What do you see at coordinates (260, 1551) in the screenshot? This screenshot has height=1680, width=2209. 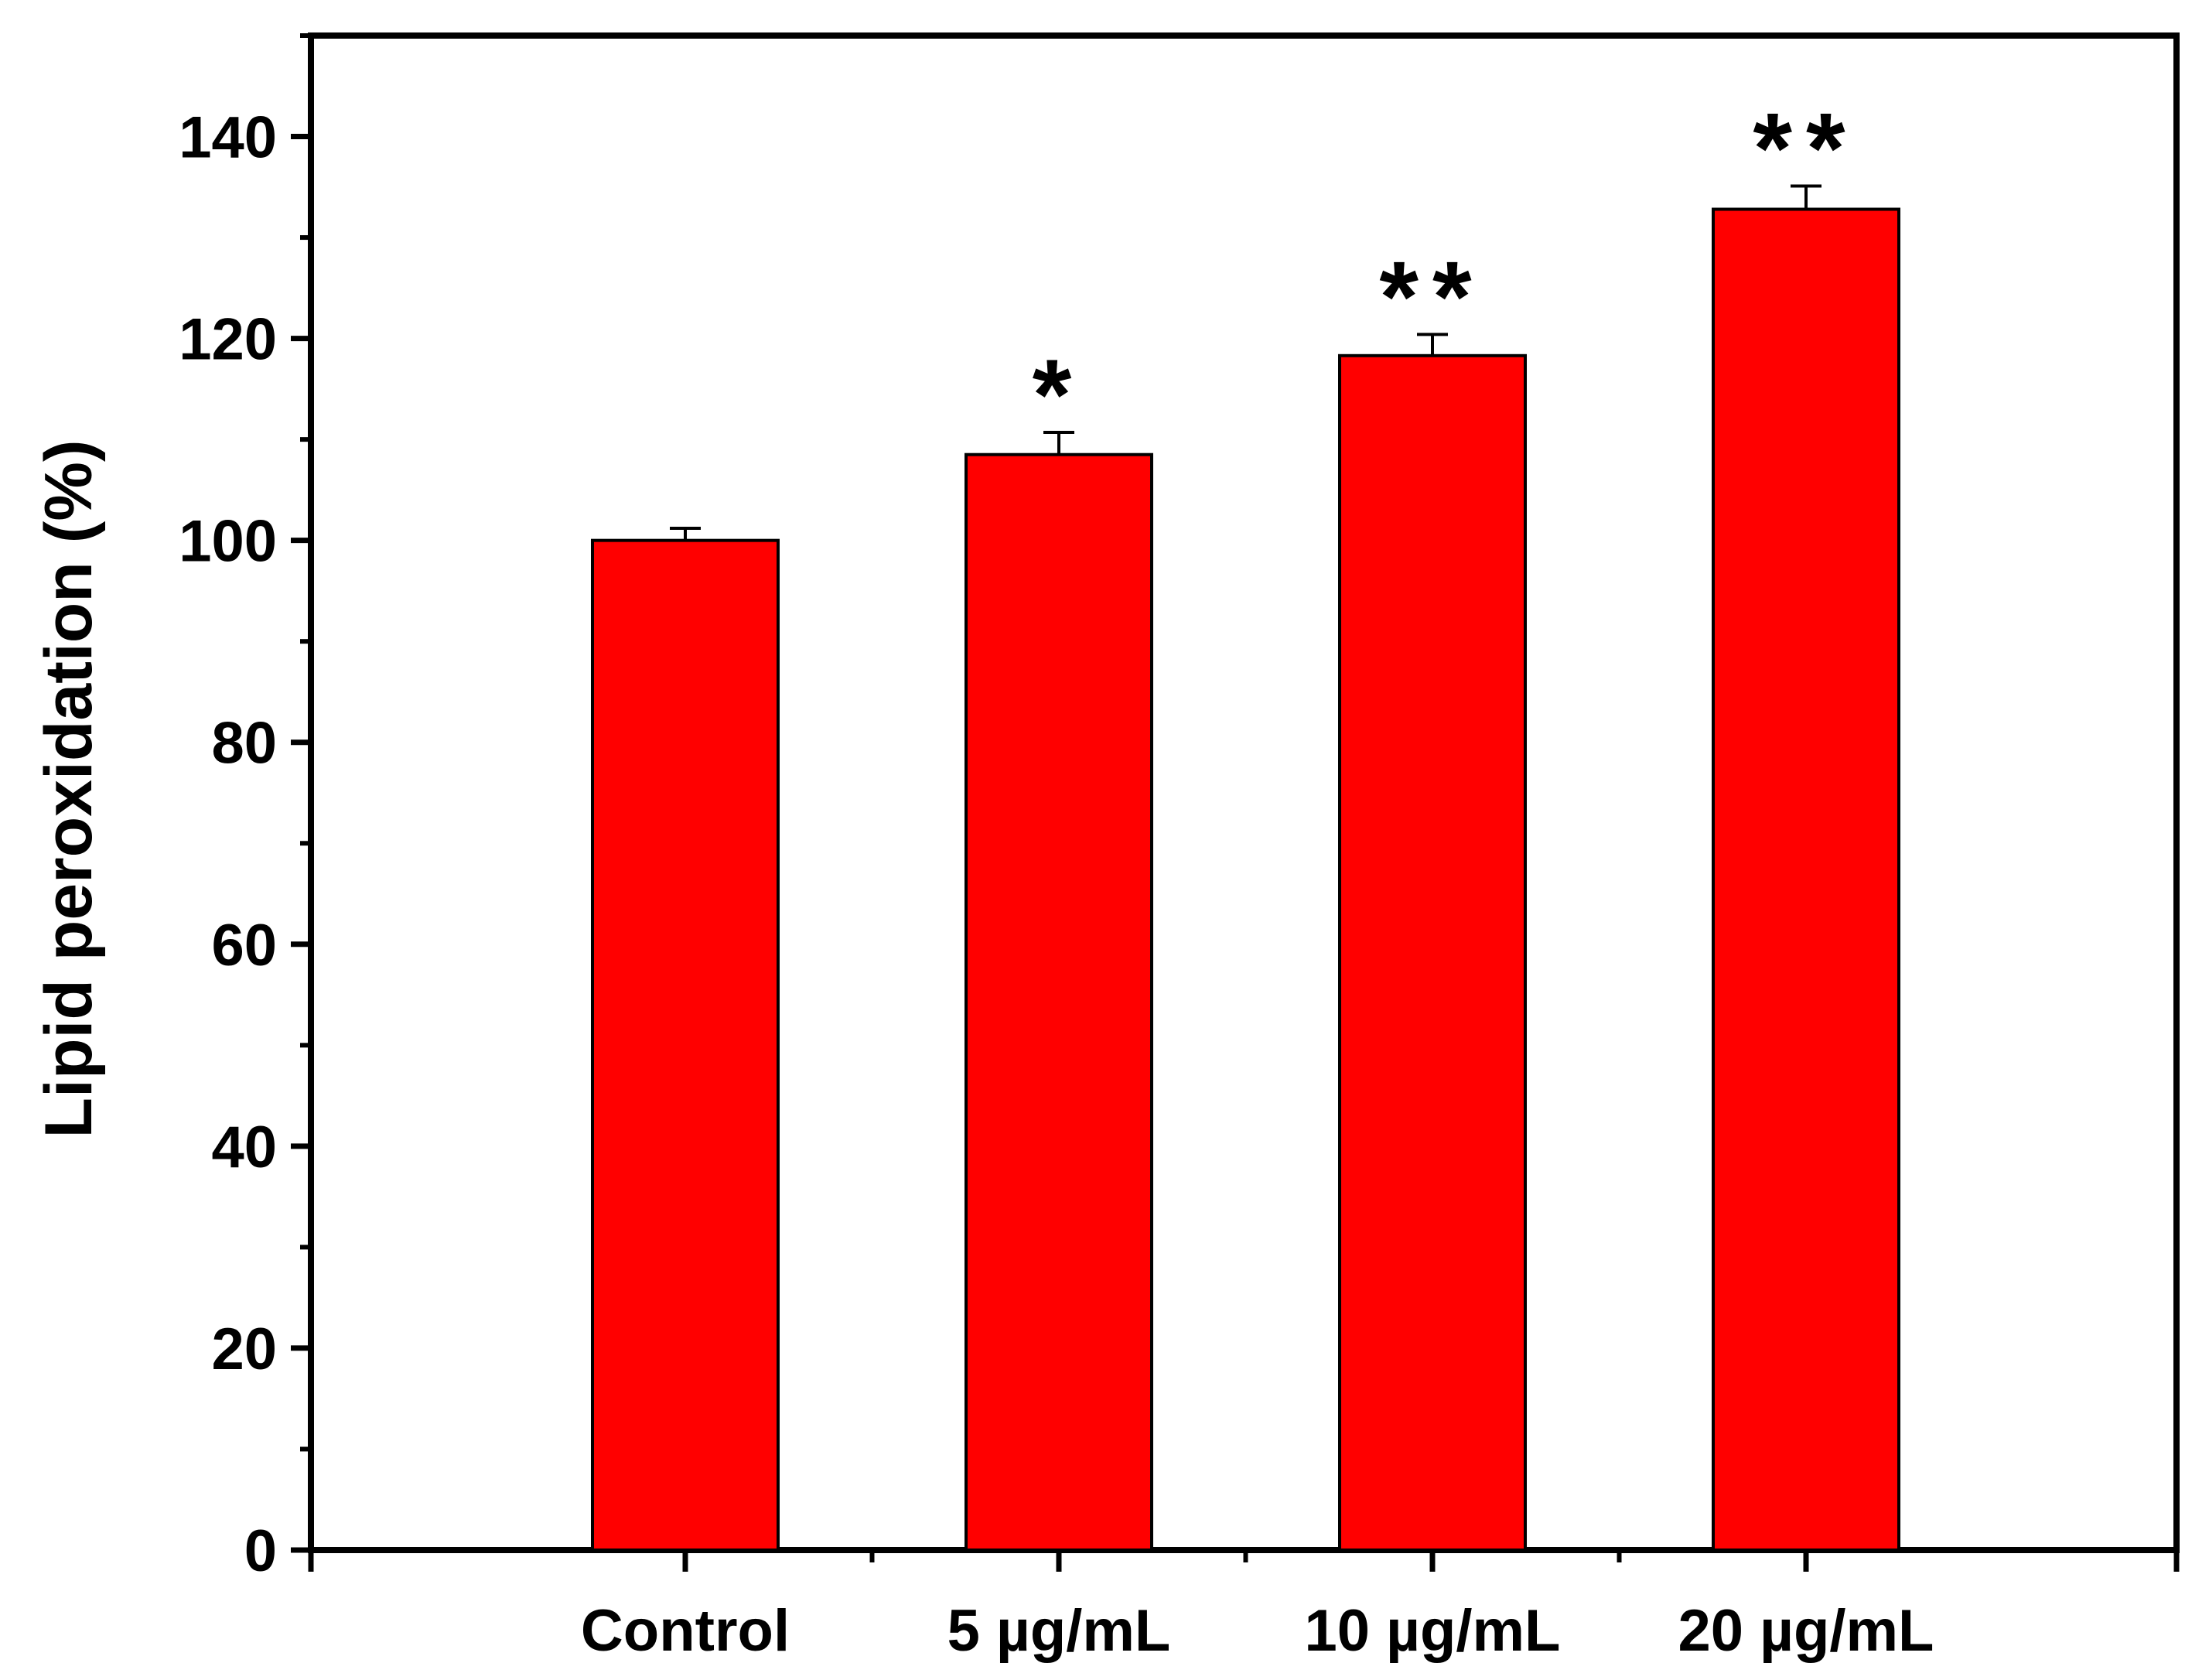 I see `y-tick-label: 0` at bounding box center [260, 1551].